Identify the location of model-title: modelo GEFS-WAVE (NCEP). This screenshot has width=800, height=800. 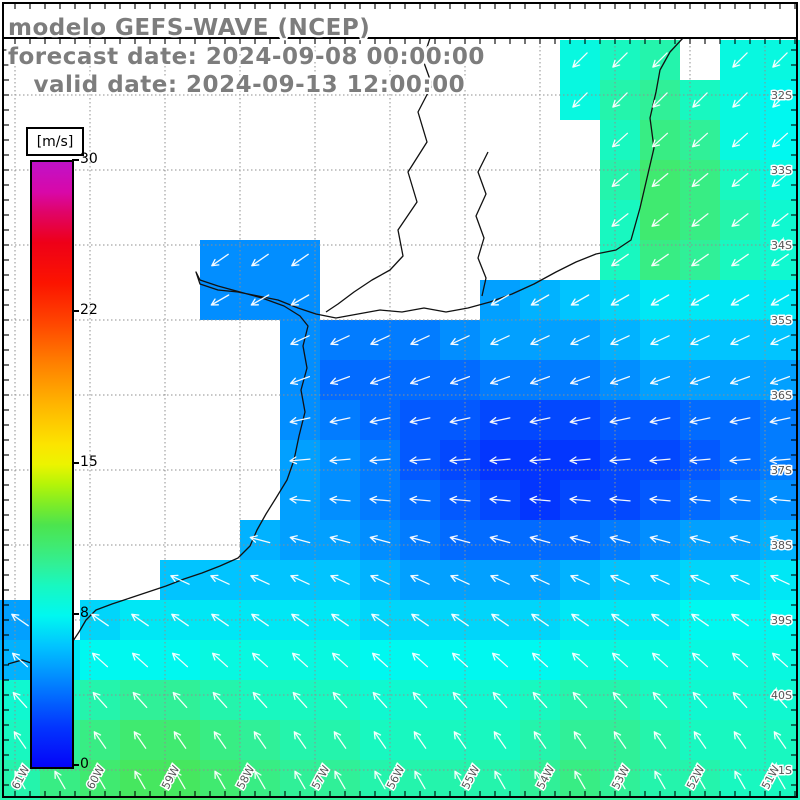
(189, 28).